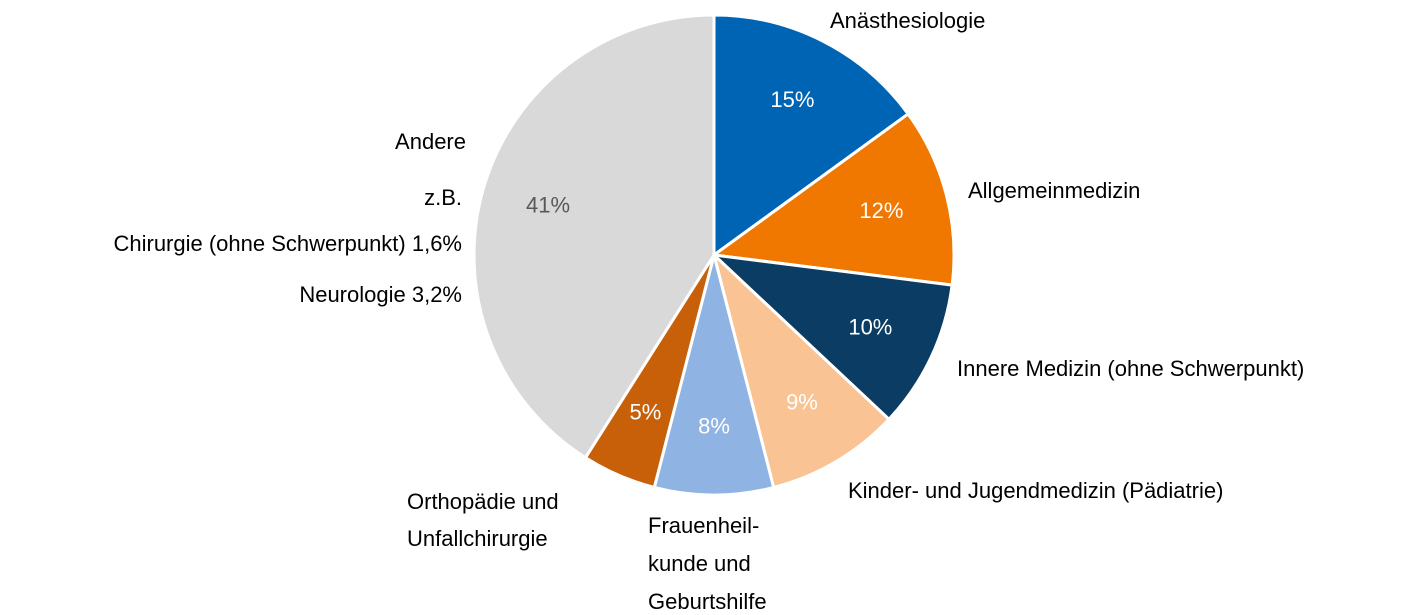 This screenshot has height=615, width=1420. Describe the element at coordinates (707, 563) in the screenshot. I see `category-label: Frauenheil-kunde und Geburtshilfe` at that location.